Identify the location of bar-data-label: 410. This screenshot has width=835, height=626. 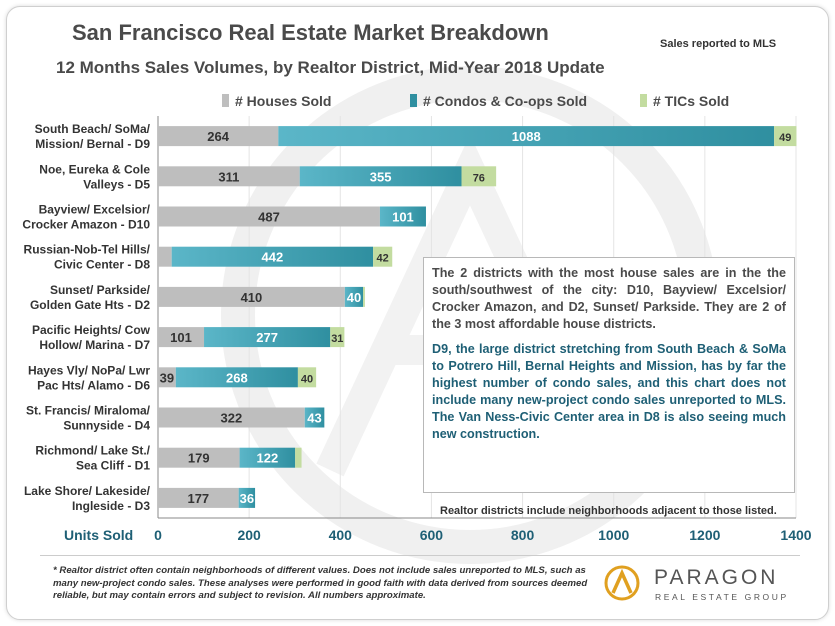
(252, 297).